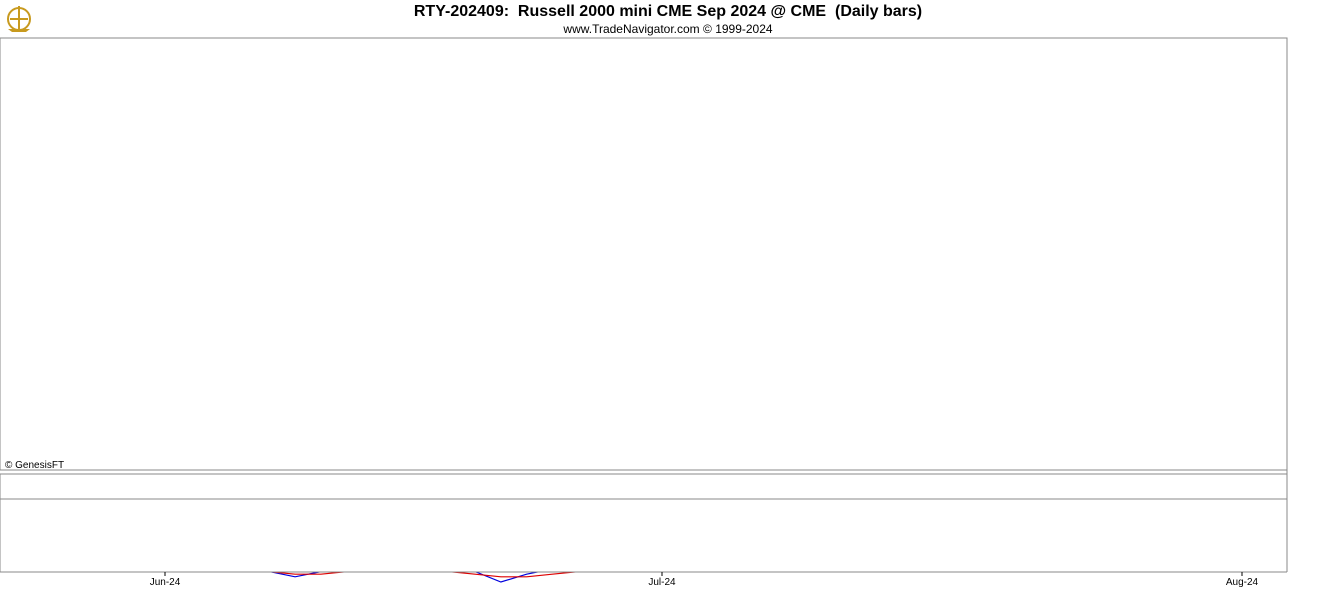  Describe the element at coordinates (1242, 582) in the screenshot. I see `x-tick-label: Aug-24` at that location.